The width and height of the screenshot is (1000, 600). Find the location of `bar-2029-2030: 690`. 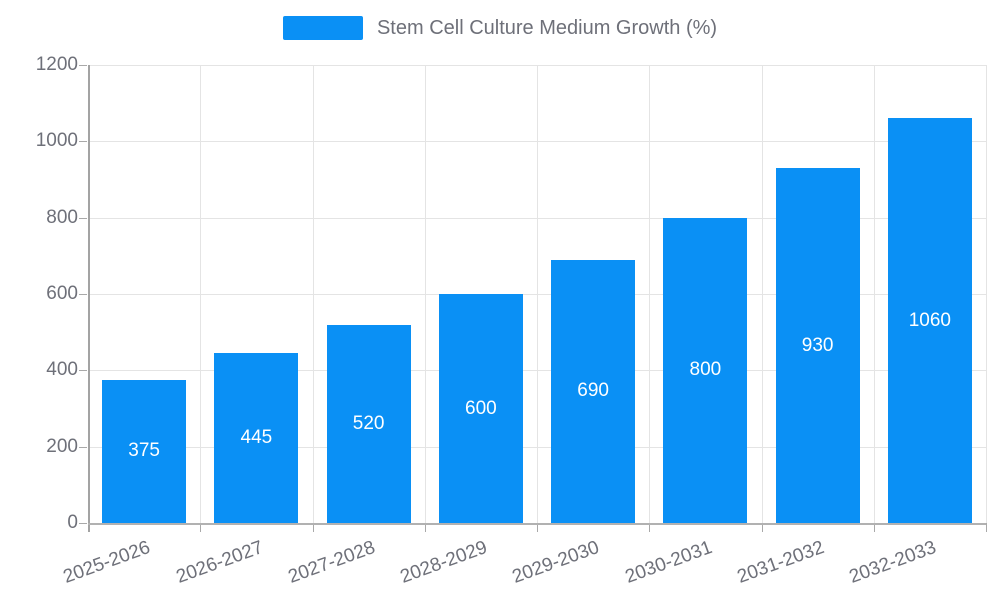

bar-2029-2030: 690 is located at coordinates (593, 391).